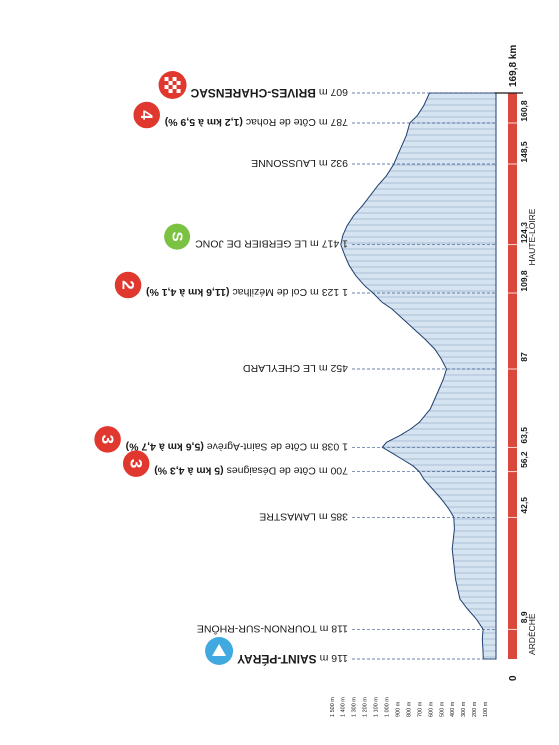 This screenshot has height=745, width=559. What do you see at coordinates (532, 236) in the screenshot?
I see `region-label: HAUTE-LOIRE` at bounding box center [532, 236].